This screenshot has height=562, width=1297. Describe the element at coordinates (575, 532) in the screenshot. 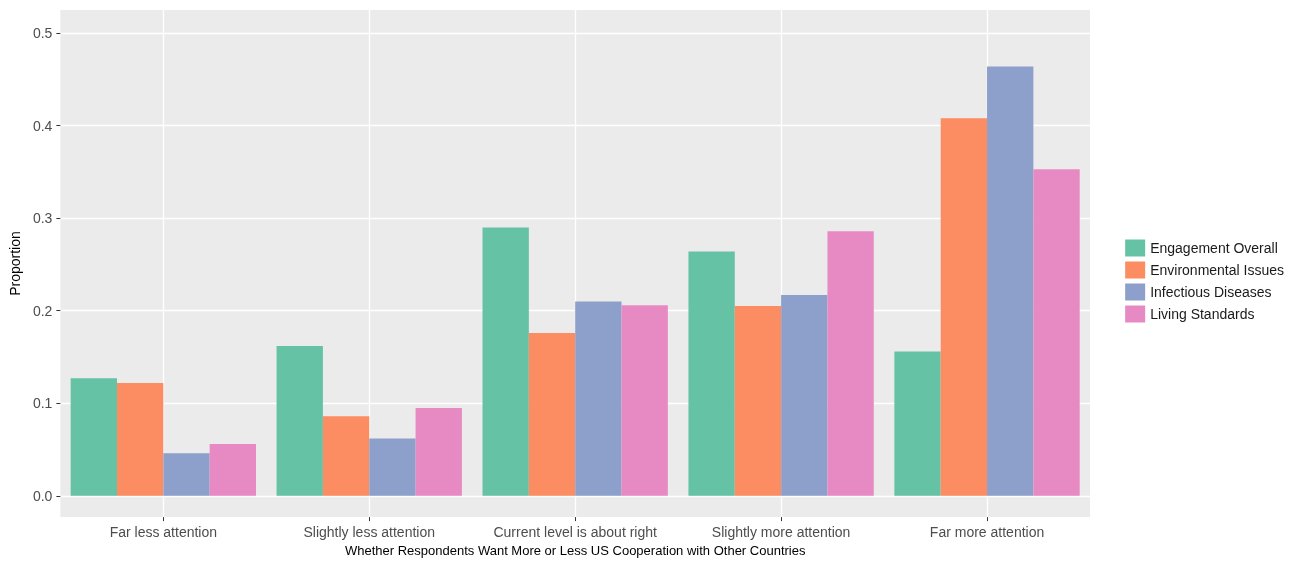

I see `x-tick-label: Current level is about right` at that location.